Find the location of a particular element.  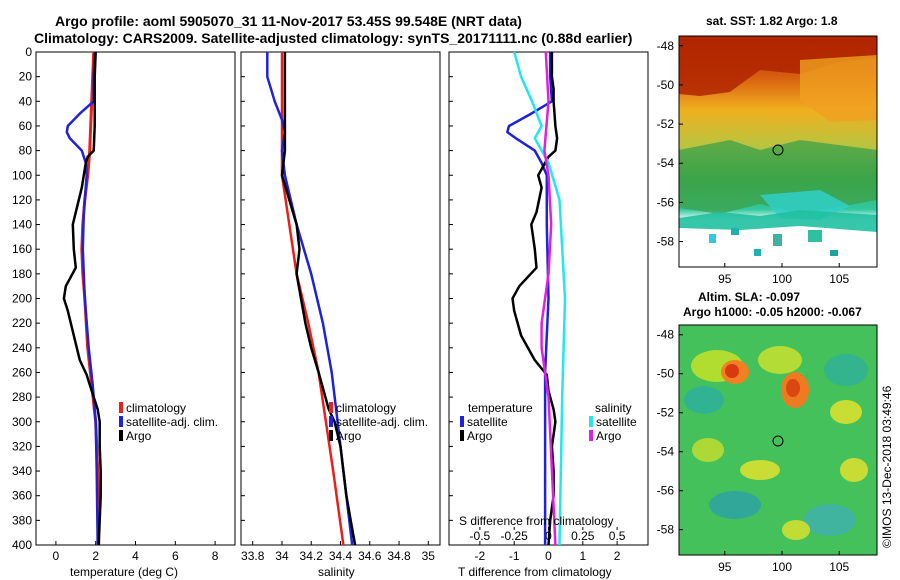

depth-tick-label: 260 is located at coordinates (22, 372).